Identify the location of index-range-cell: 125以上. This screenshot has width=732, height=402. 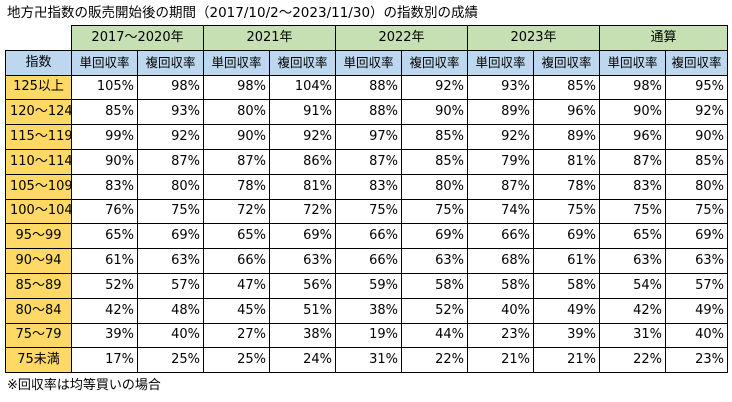
(38, 87).